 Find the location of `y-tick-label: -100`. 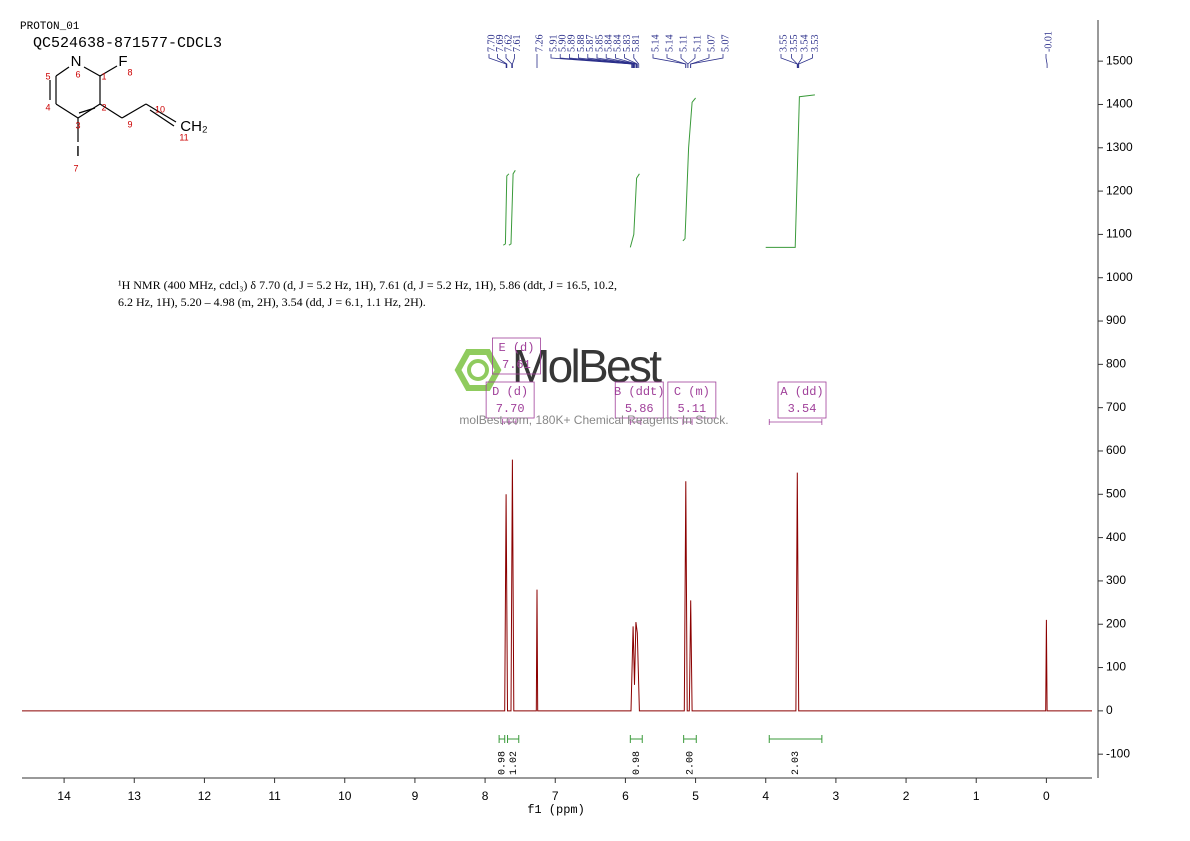

y-tick-label: -100 is located at coordinates (1118, 753).